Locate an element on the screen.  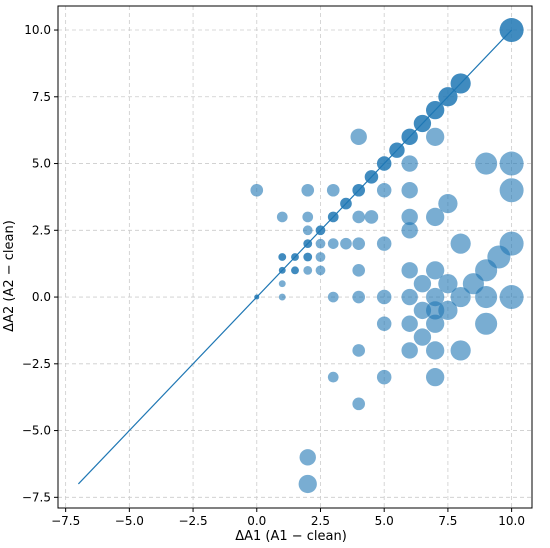
y-tick-label: 10.0 is located at coordinates (37, 30).